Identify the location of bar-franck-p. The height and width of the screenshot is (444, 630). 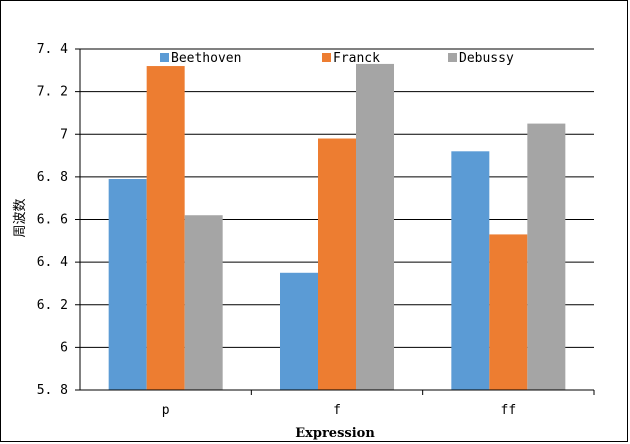
(165, 228).